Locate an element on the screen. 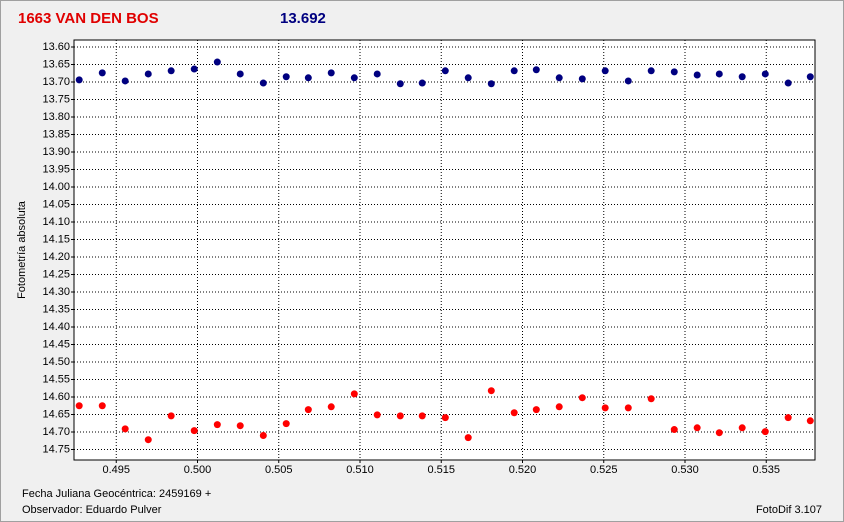 This screenshot has height=522, width=844. y-tick-label: 14.30 is located at coordinates (56, 292).